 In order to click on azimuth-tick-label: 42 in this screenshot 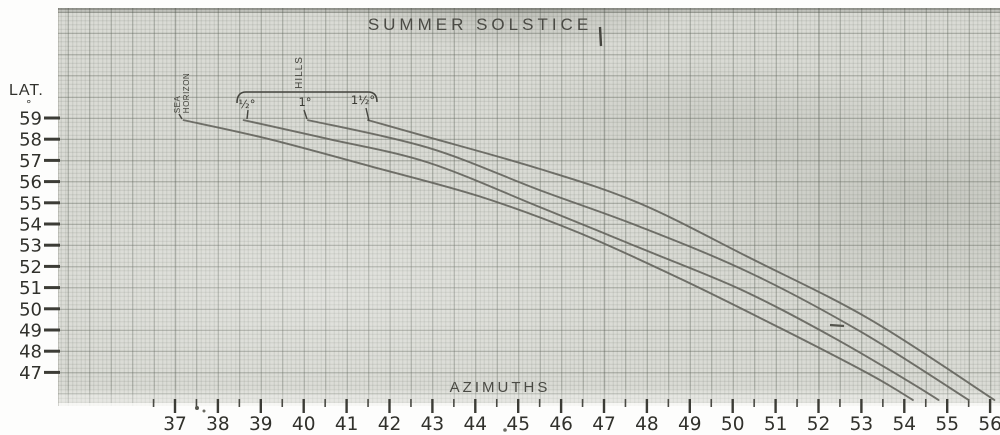, I will do `click(390, 424)`.